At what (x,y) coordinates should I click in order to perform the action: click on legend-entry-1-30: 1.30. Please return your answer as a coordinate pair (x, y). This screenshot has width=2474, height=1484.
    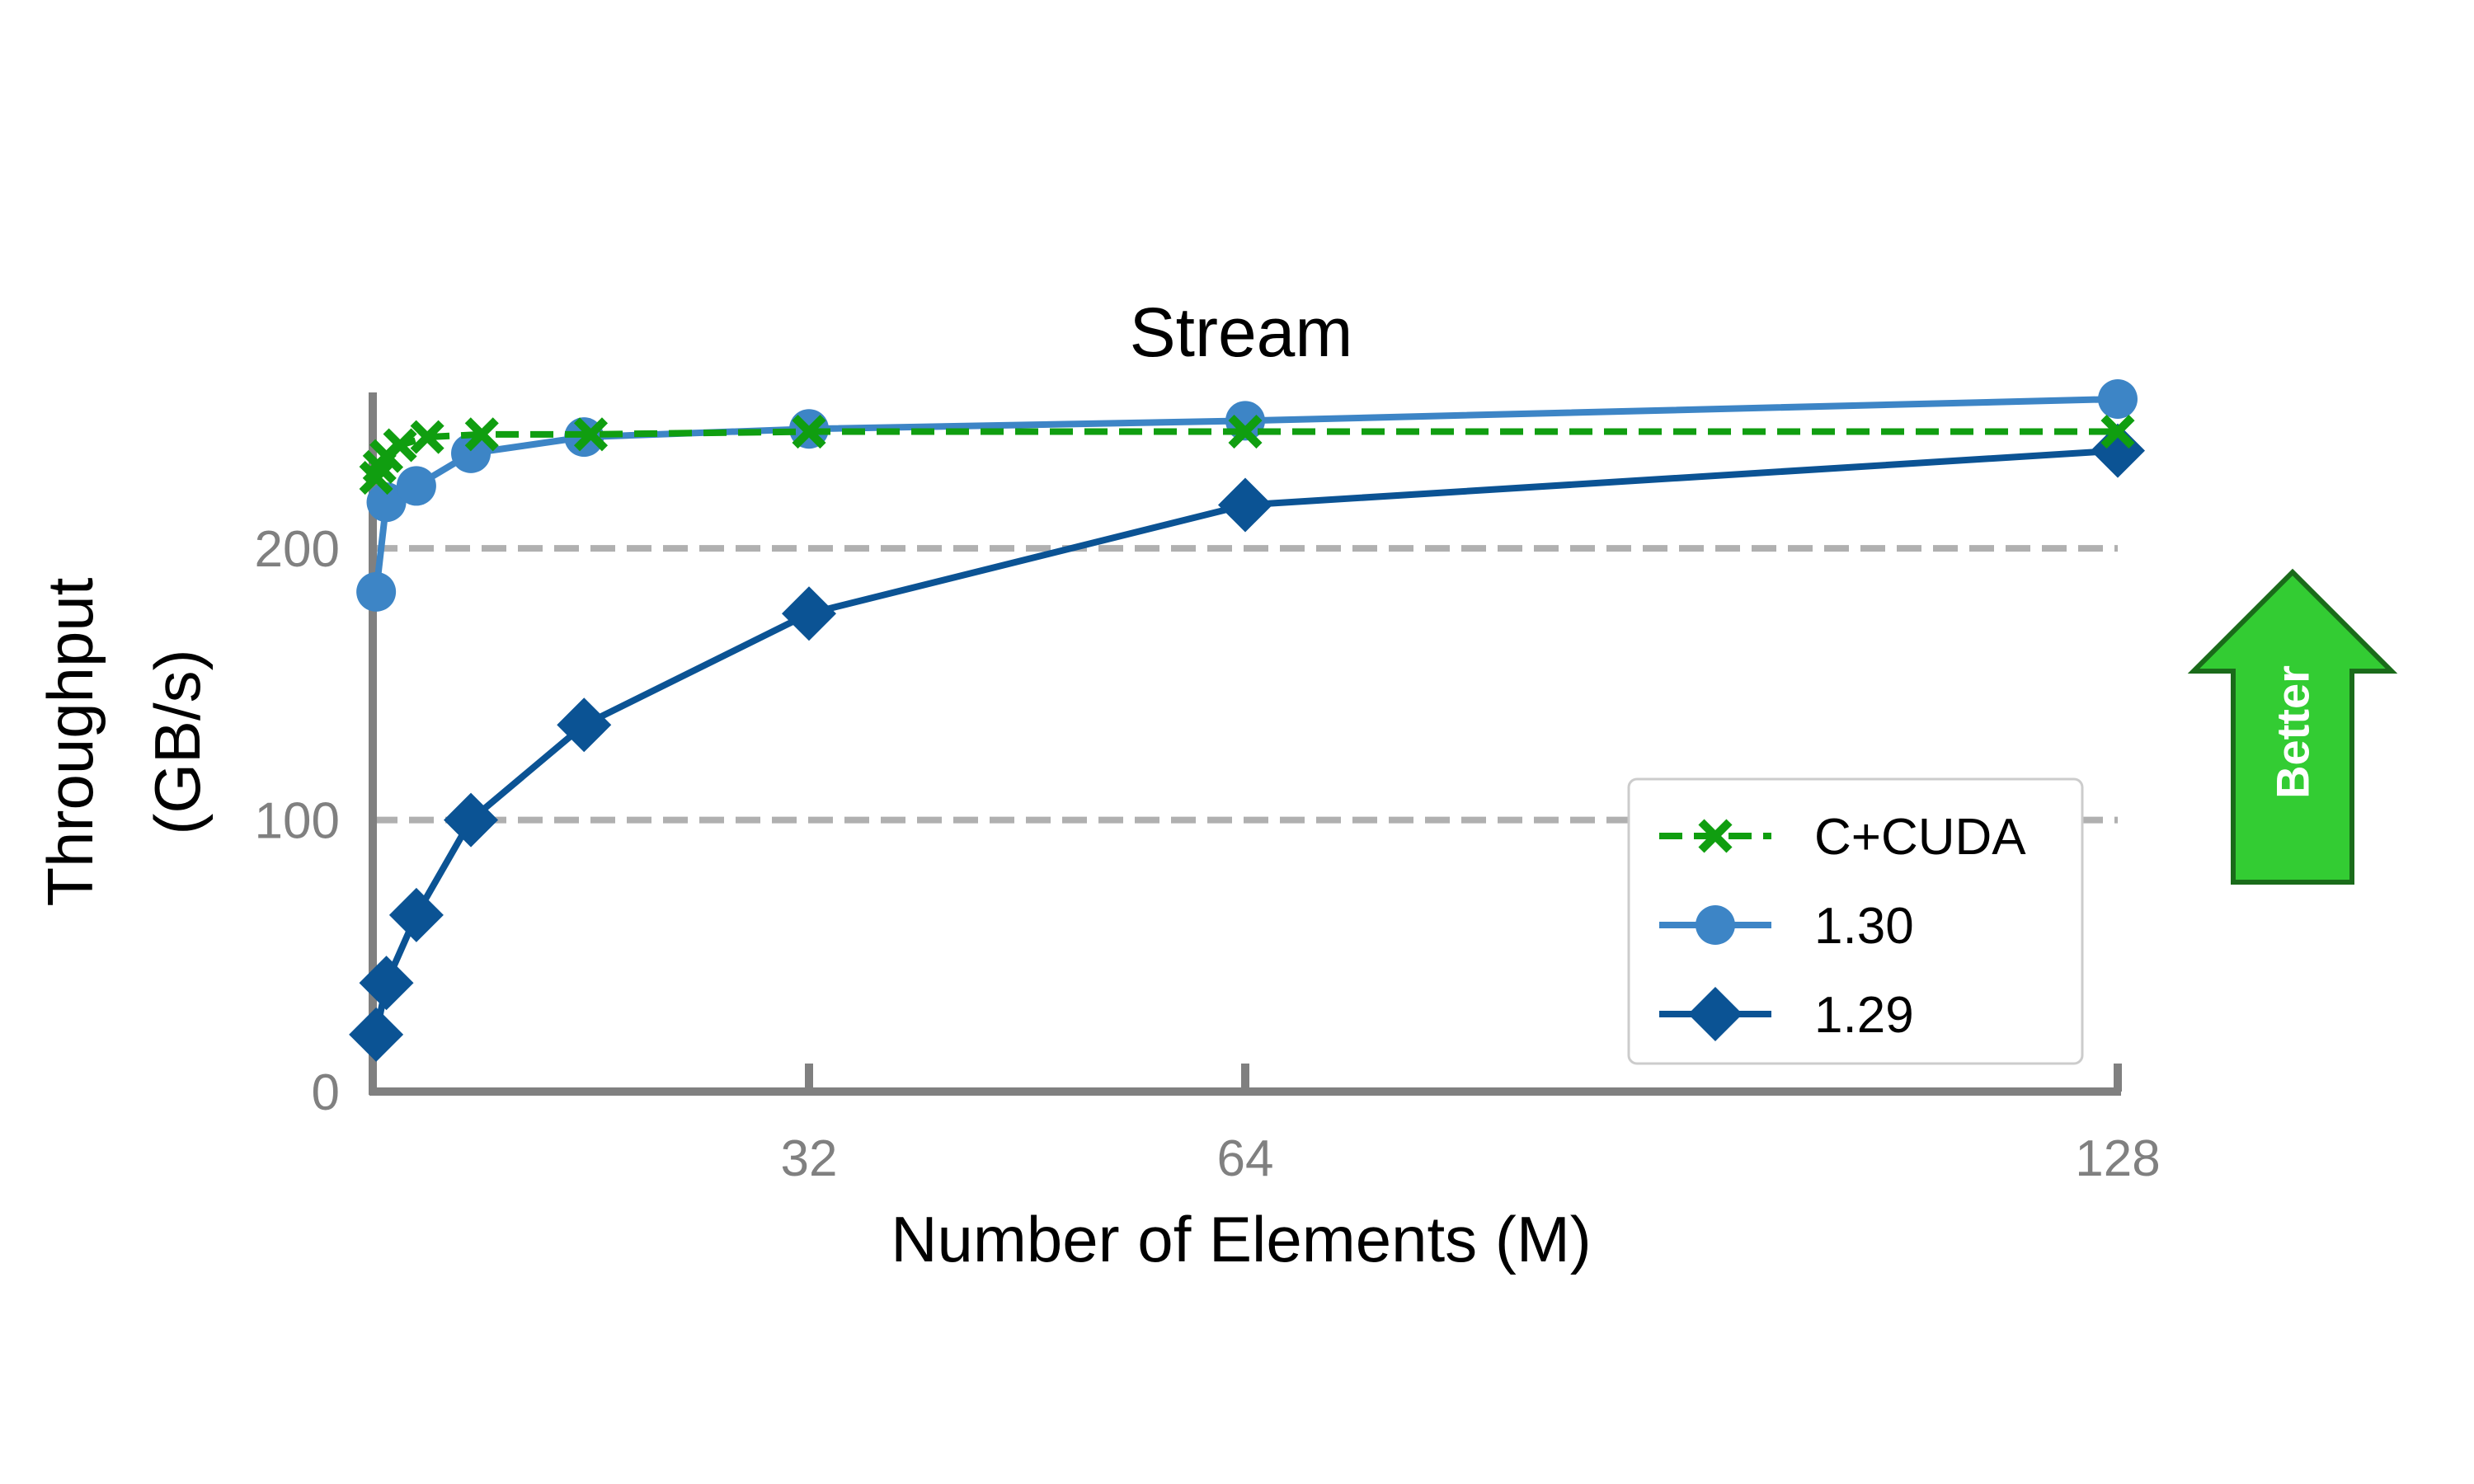
    Looking at the image, I should click on (1786, 927).